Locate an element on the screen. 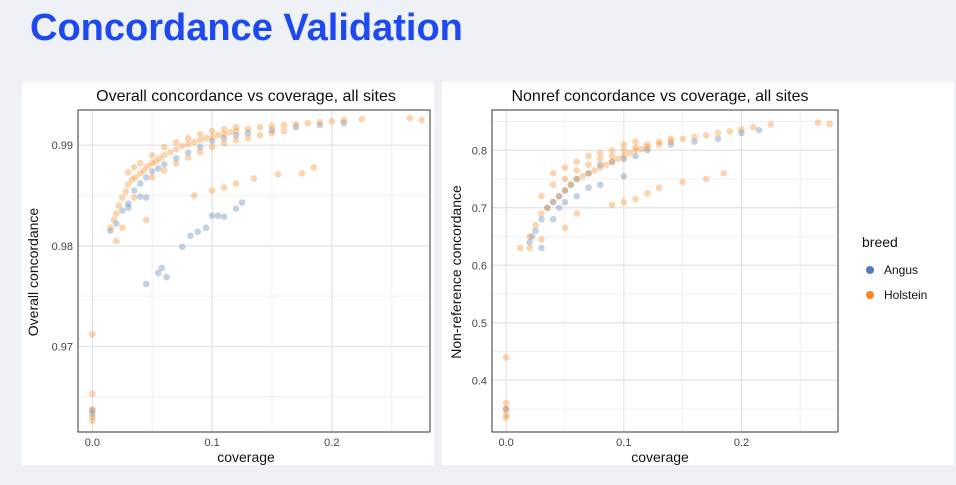 This screenshot has width=956, height=485. y-tick-labels: 0.4 0.5 0.6 0.7 0.8 is located at coordinates (479, 266).